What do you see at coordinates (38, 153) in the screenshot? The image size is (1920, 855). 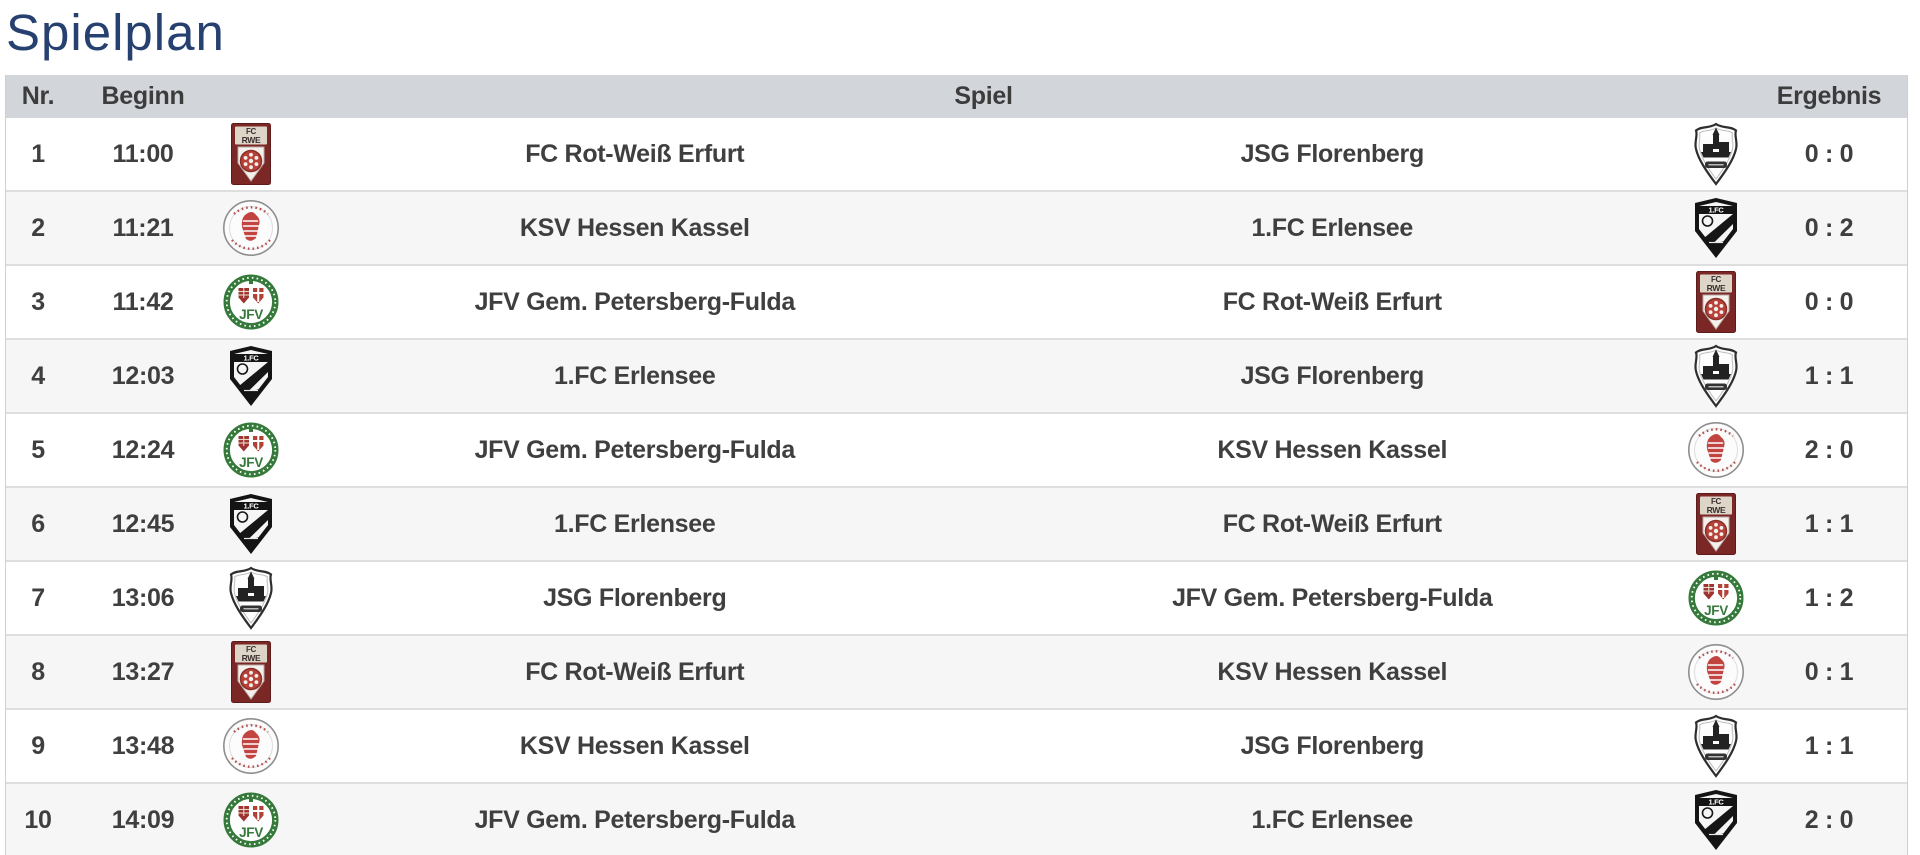 I see `match-number: 1` at bounding box center [38, 153].